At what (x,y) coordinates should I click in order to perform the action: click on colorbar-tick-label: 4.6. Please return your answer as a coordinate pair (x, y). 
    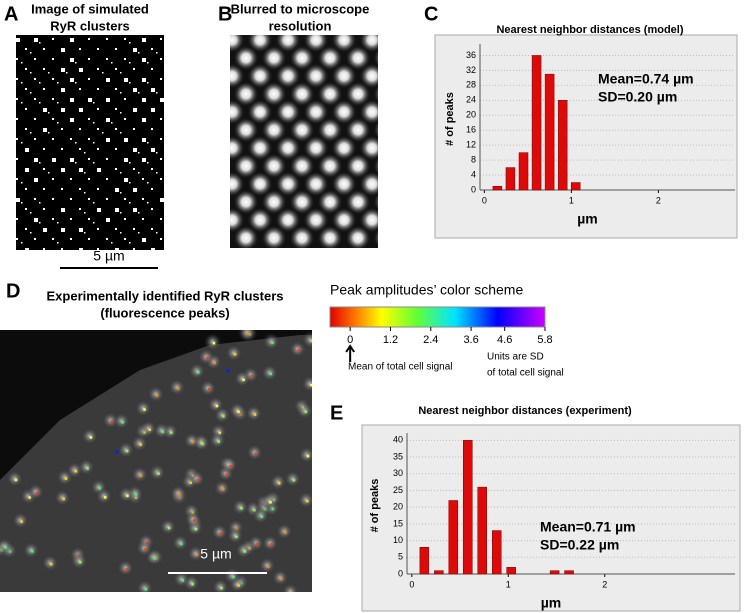
    Looking at the image, I should click on (504, 340).